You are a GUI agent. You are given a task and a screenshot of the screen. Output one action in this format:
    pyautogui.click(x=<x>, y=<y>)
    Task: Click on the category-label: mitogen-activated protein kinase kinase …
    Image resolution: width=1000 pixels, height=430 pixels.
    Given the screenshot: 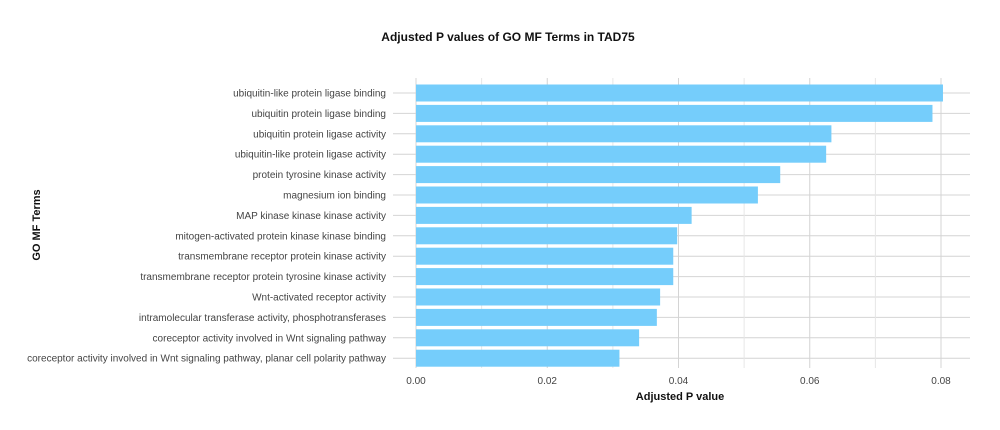 What is the action you would take?
    pyautogui.click(x=280, y=236)
    